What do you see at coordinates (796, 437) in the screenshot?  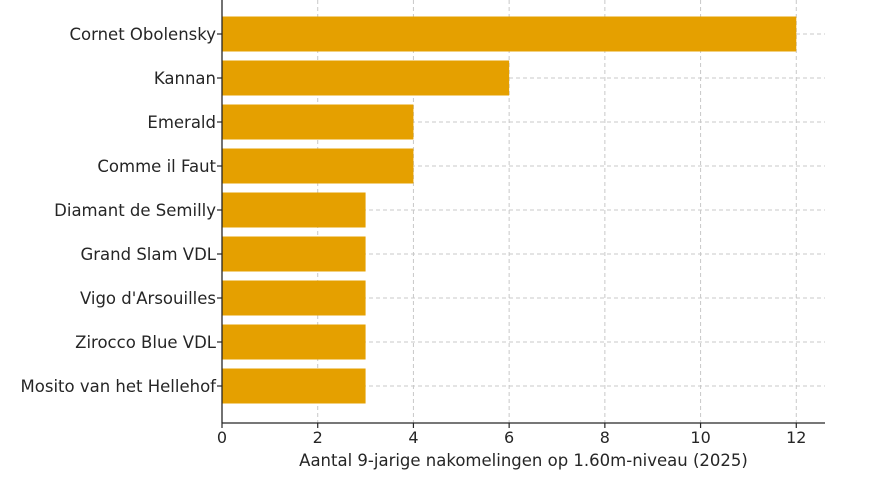 I see `x-tick-label: 12` at bounding box center [796, 437].